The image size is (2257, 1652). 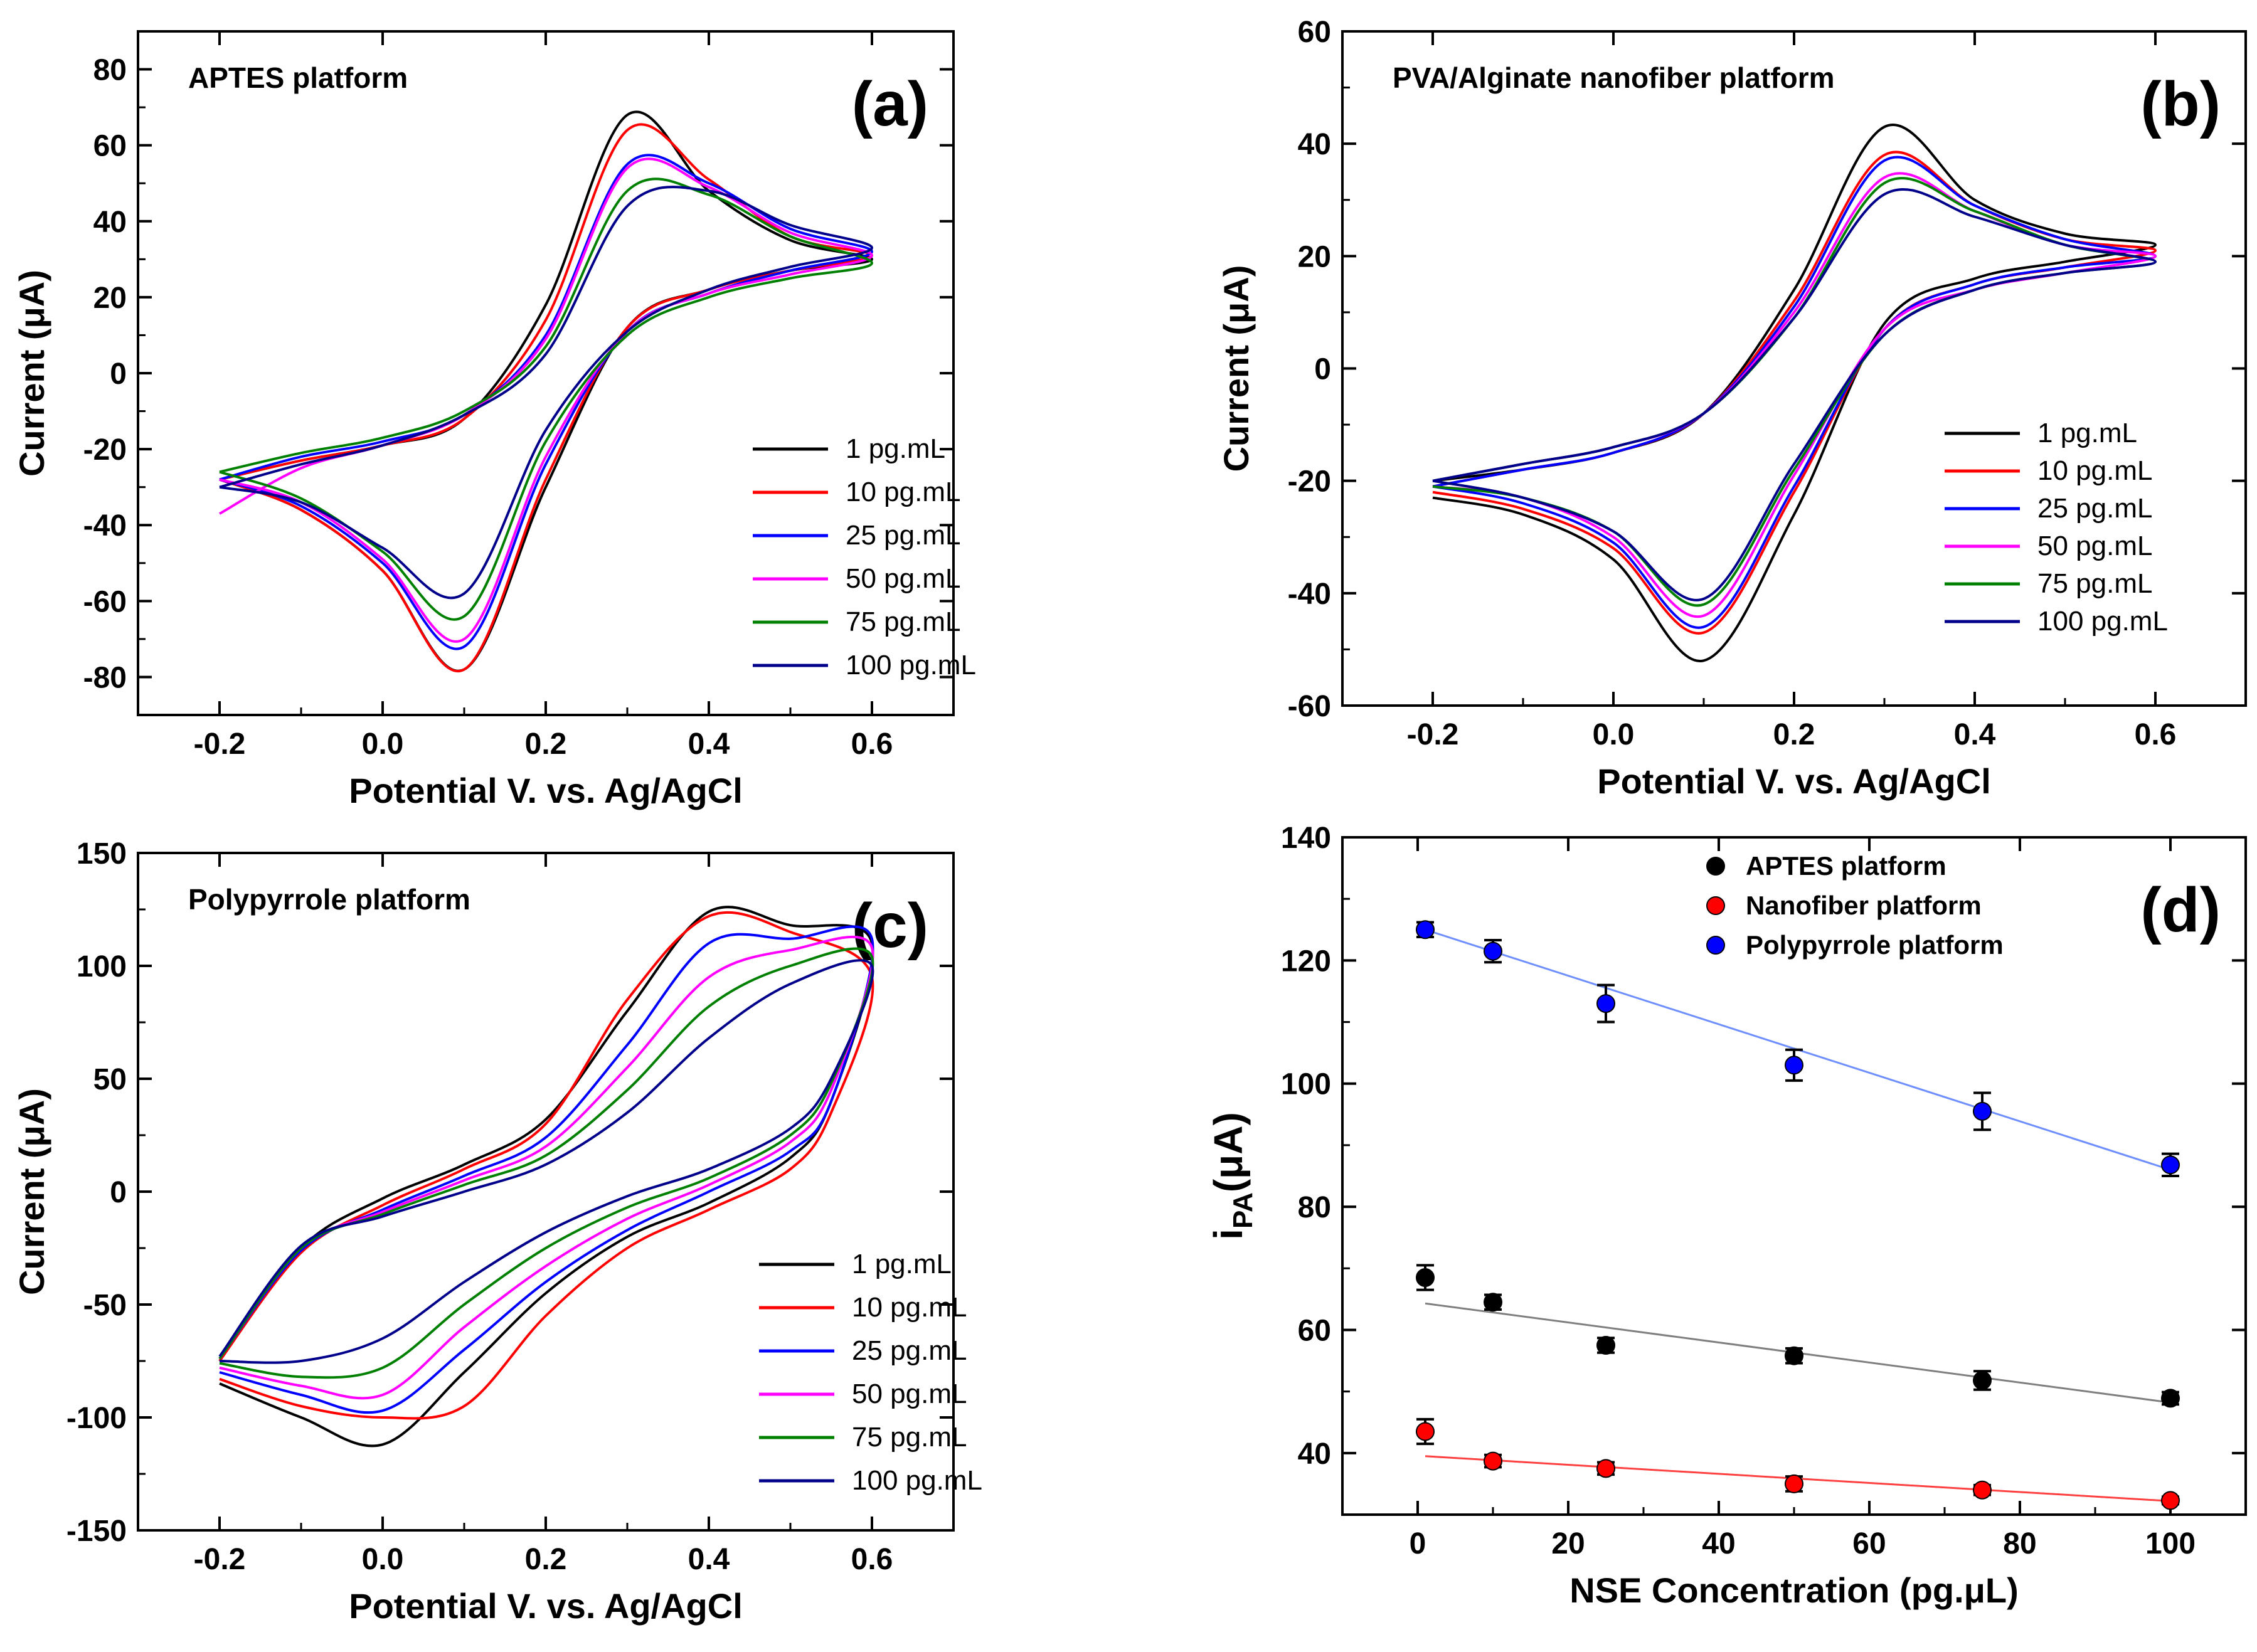 I want to click on panel-letter: (a), so click(x=890, y=104).